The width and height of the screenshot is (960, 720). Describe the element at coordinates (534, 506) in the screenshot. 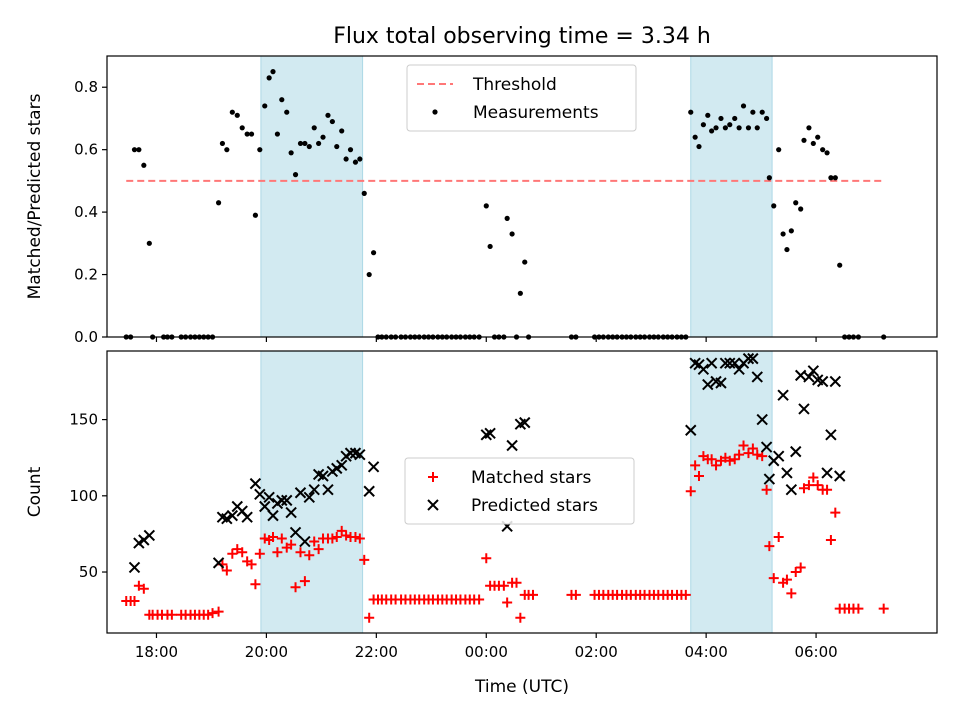

I see `legend-label: Predicted stars` at that location.